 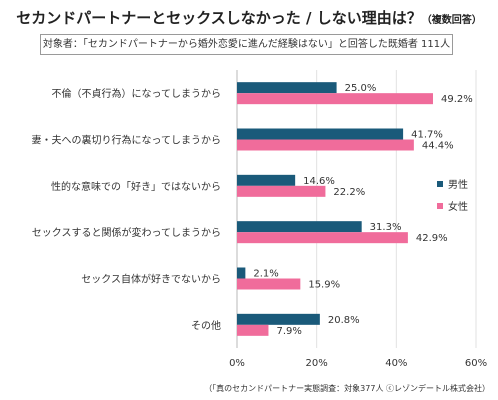 What do you see at coordinates (432, 238) in the screenshot?
I see `data-label: 42.9%` at bounding box center [432, 238].